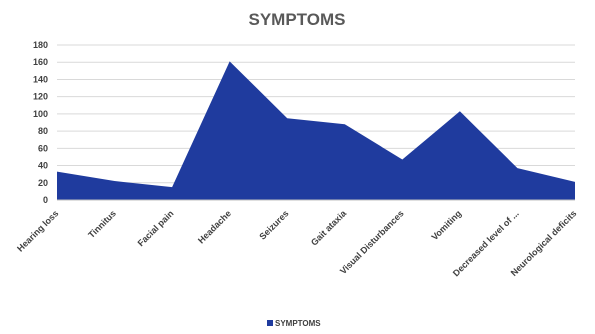 The width and height of the screenshot is (595, 334). Describe the element at coordinates (45, 200) in the screenshot. I see `y-tick-label: 0` at that location.